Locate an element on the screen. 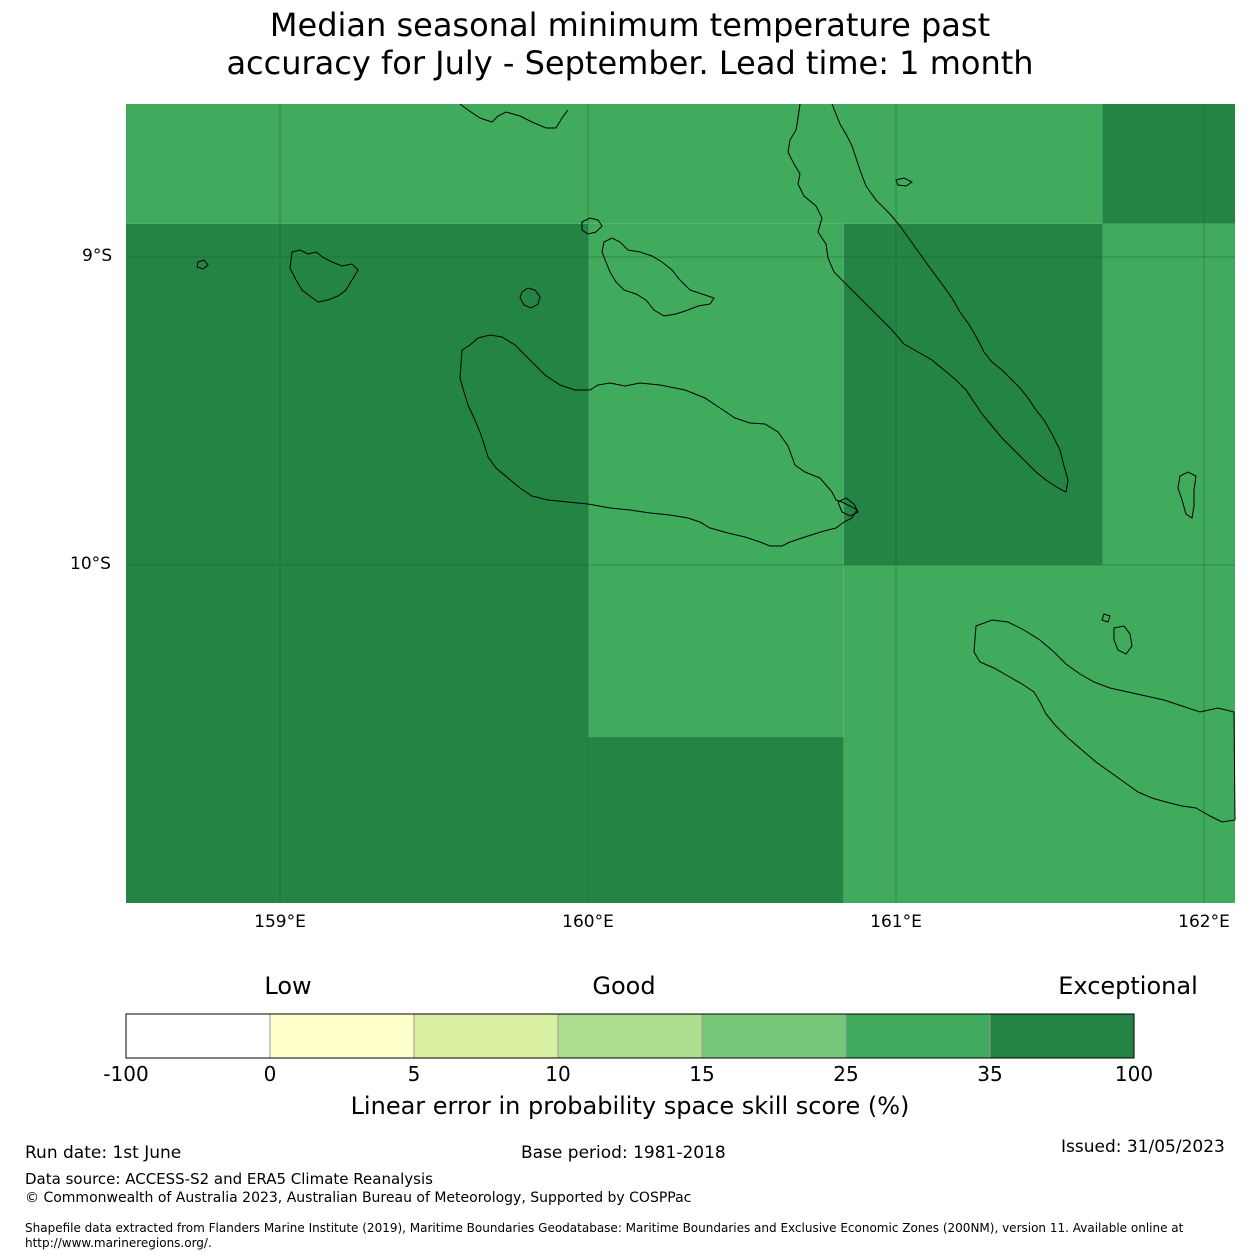  colorbar-tick: 15 is located at coordinates (702, 1074).